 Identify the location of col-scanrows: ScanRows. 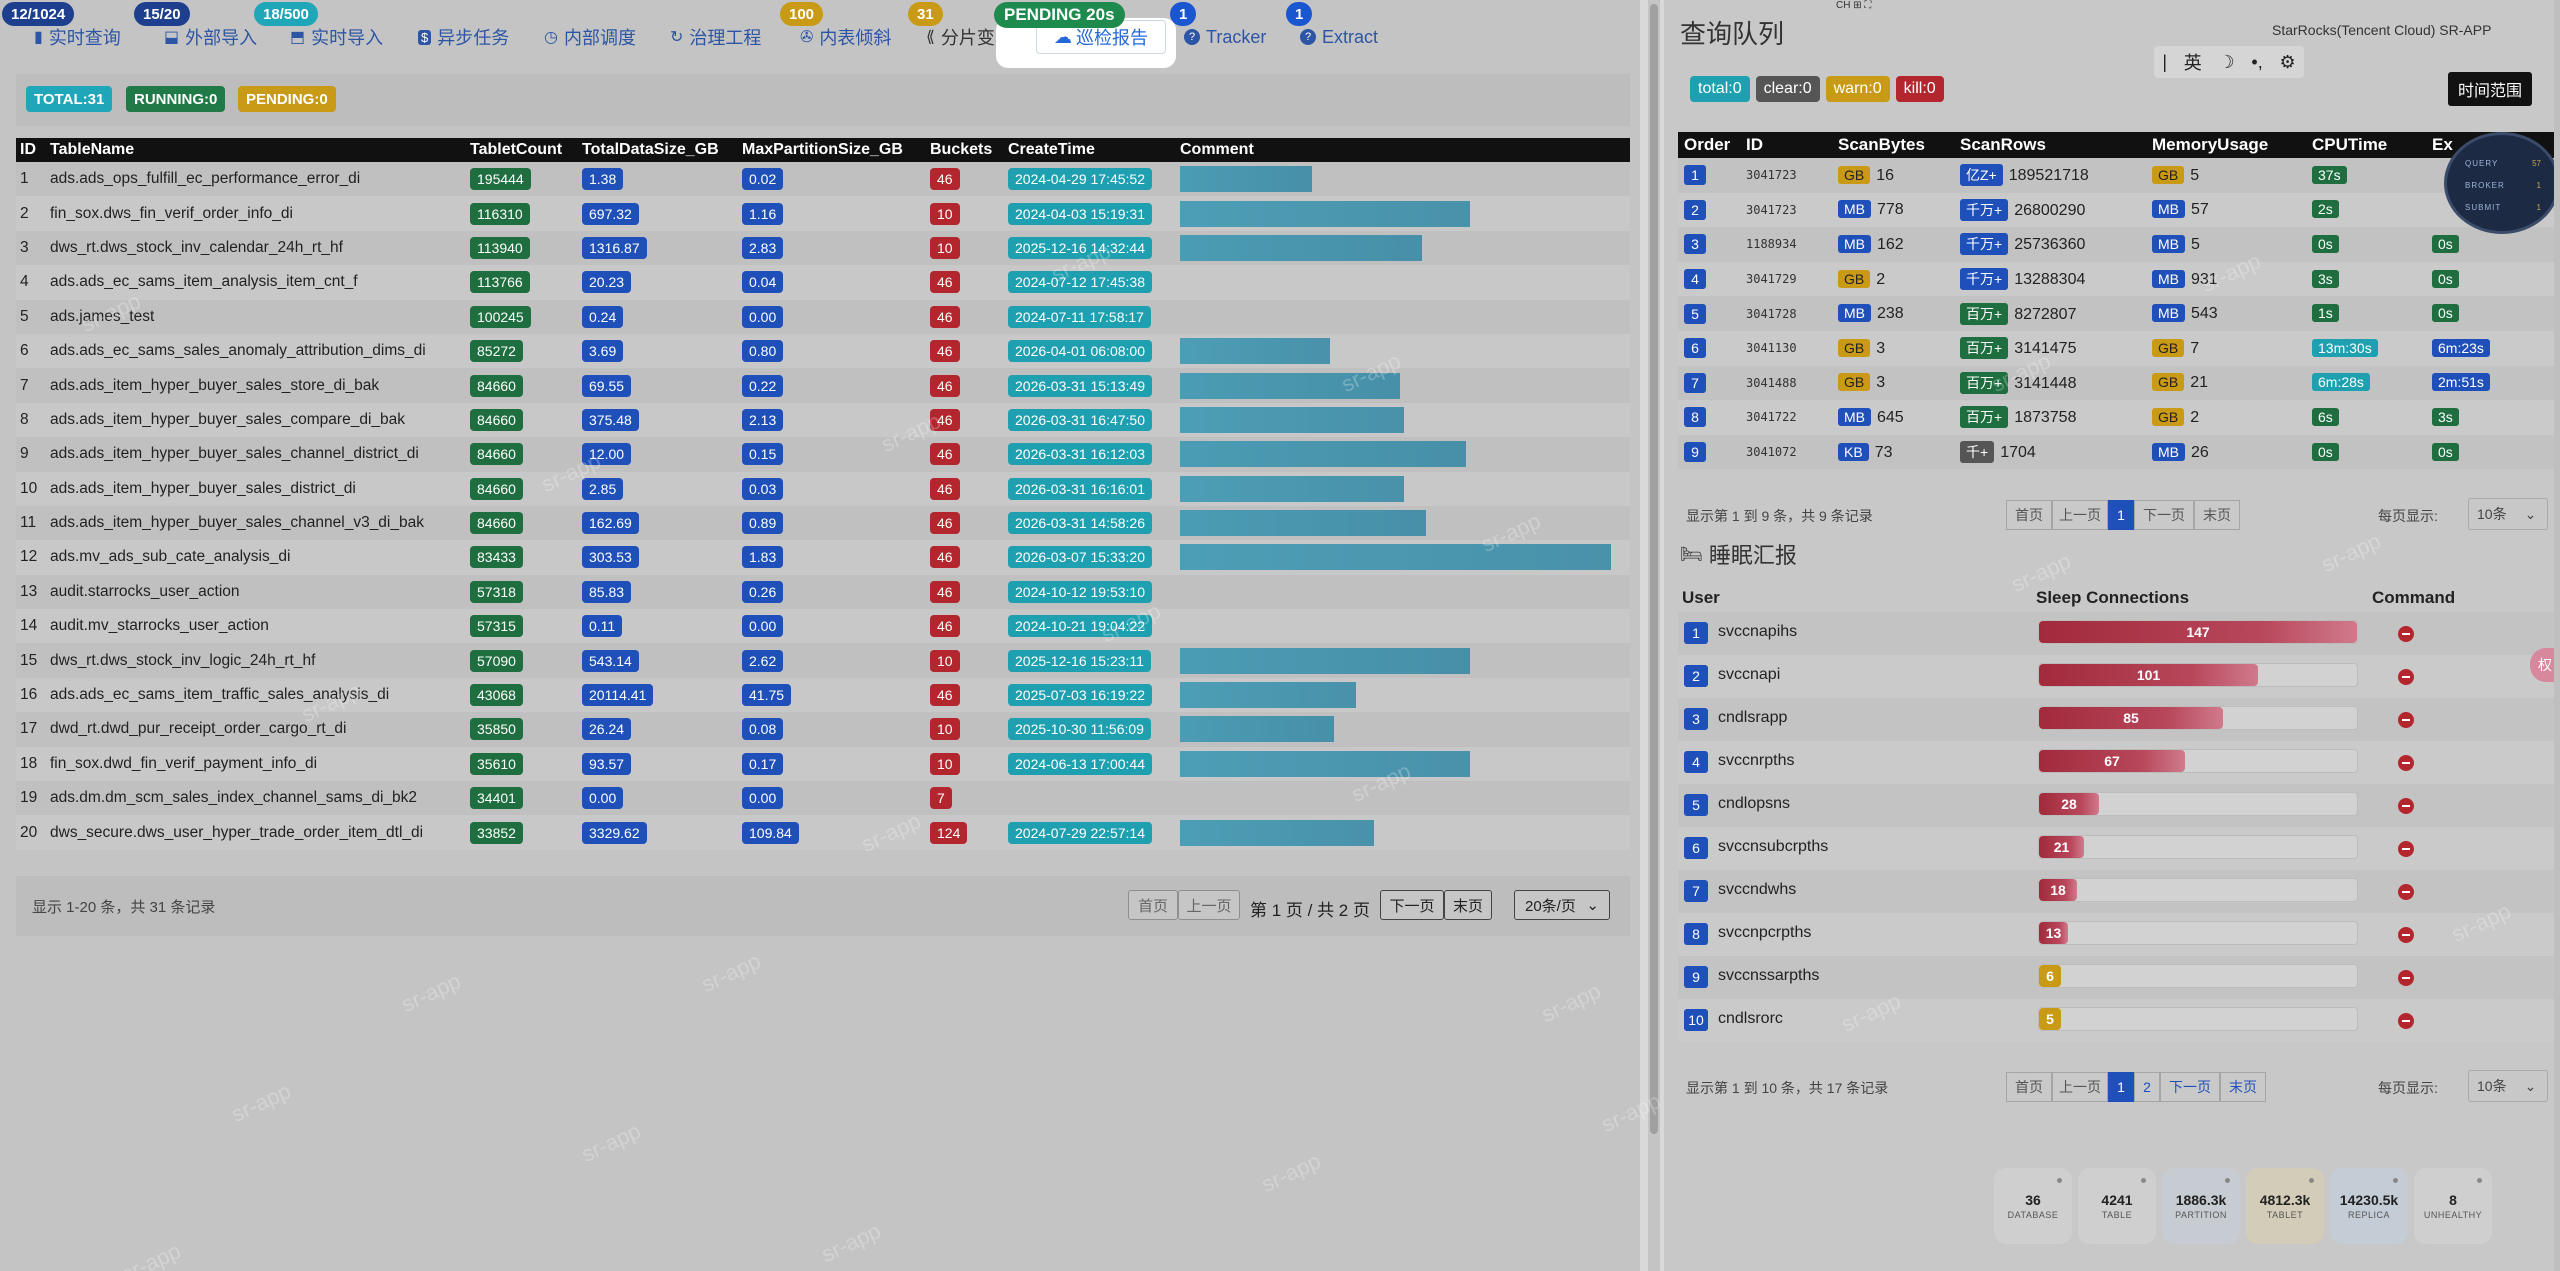
(2050, 145).